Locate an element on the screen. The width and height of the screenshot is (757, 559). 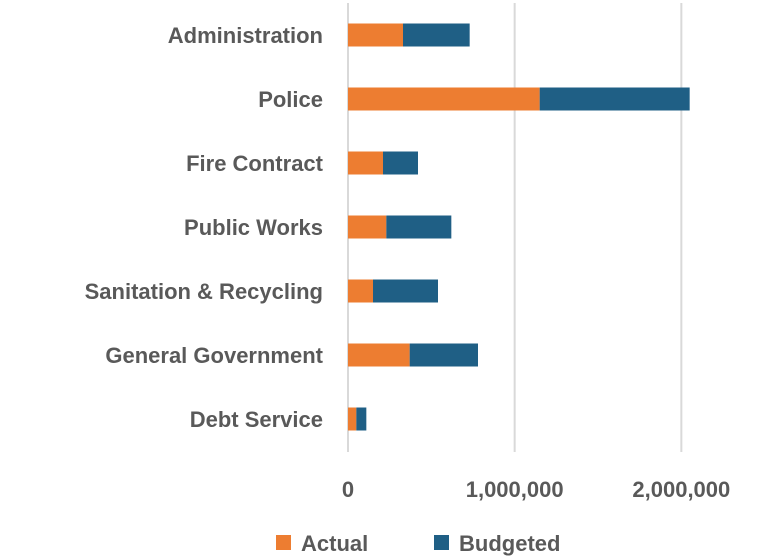
legend-label-actual: Actual is located at coordinates (334, 543).